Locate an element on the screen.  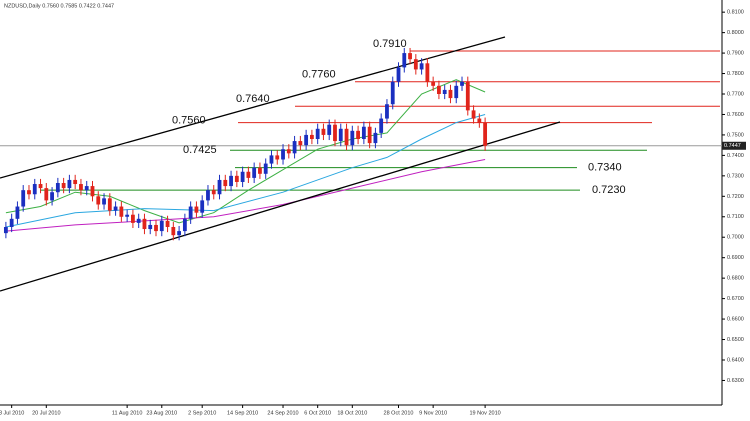
y-tick-label: 0.6700 is located at coordinates (735, 299).